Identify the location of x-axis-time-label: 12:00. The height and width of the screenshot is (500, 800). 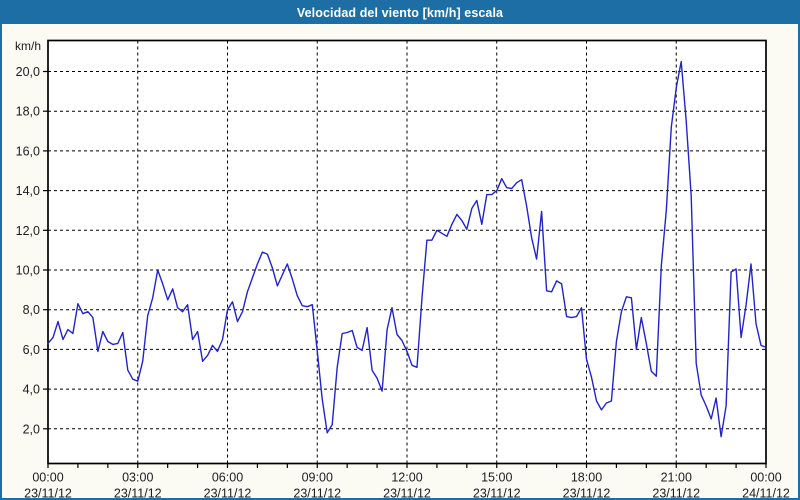
(406, 478).